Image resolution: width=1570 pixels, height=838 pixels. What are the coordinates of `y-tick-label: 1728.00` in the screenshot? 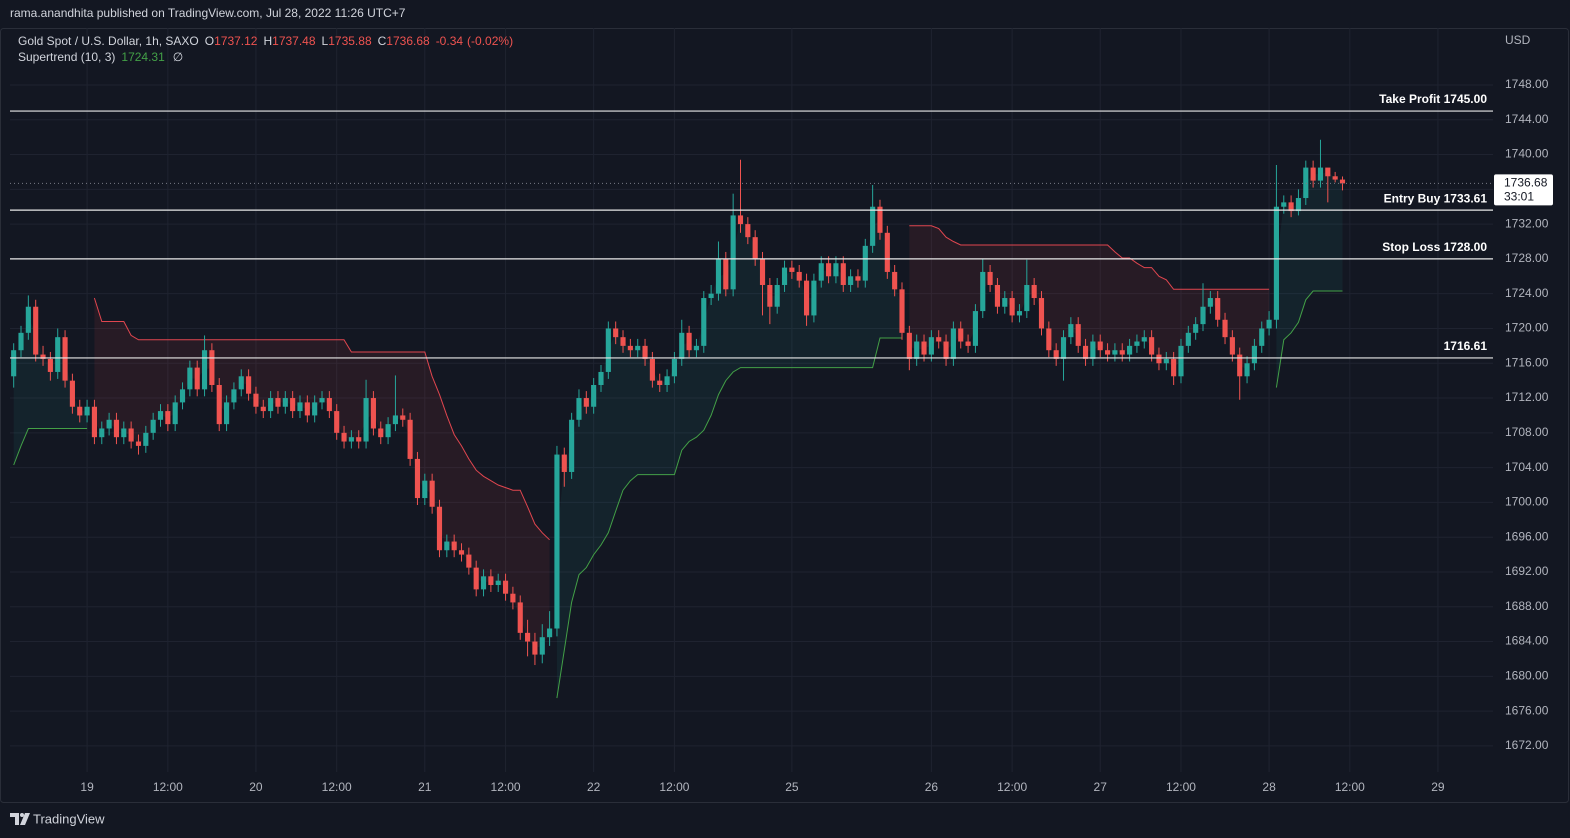 It's located at (1527, 258).